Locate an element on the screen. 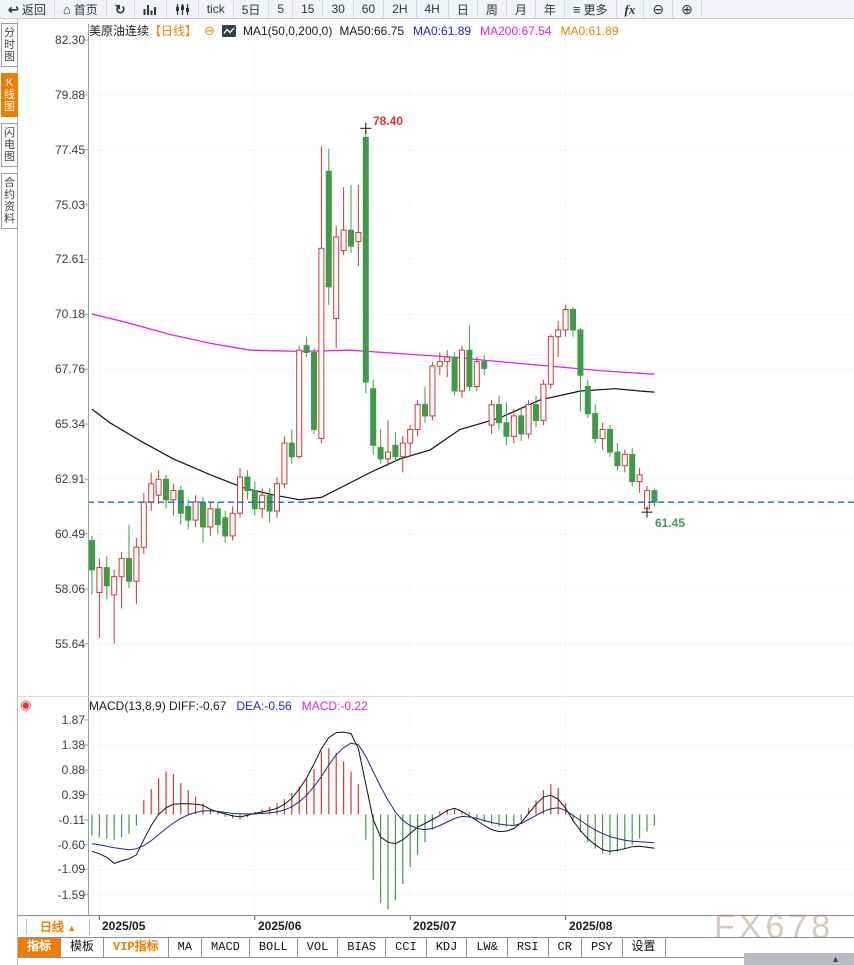 Image resolution: width=854 pixels, height=965 pixels. top-toolbar: ↩ 返回 ⌂ 首页 ↻ tick 5日 5 15 30 60 2H 4H 日周月年 ≡ 更多 fx ⊖ ⊕ is located at coordinates (427, 9).